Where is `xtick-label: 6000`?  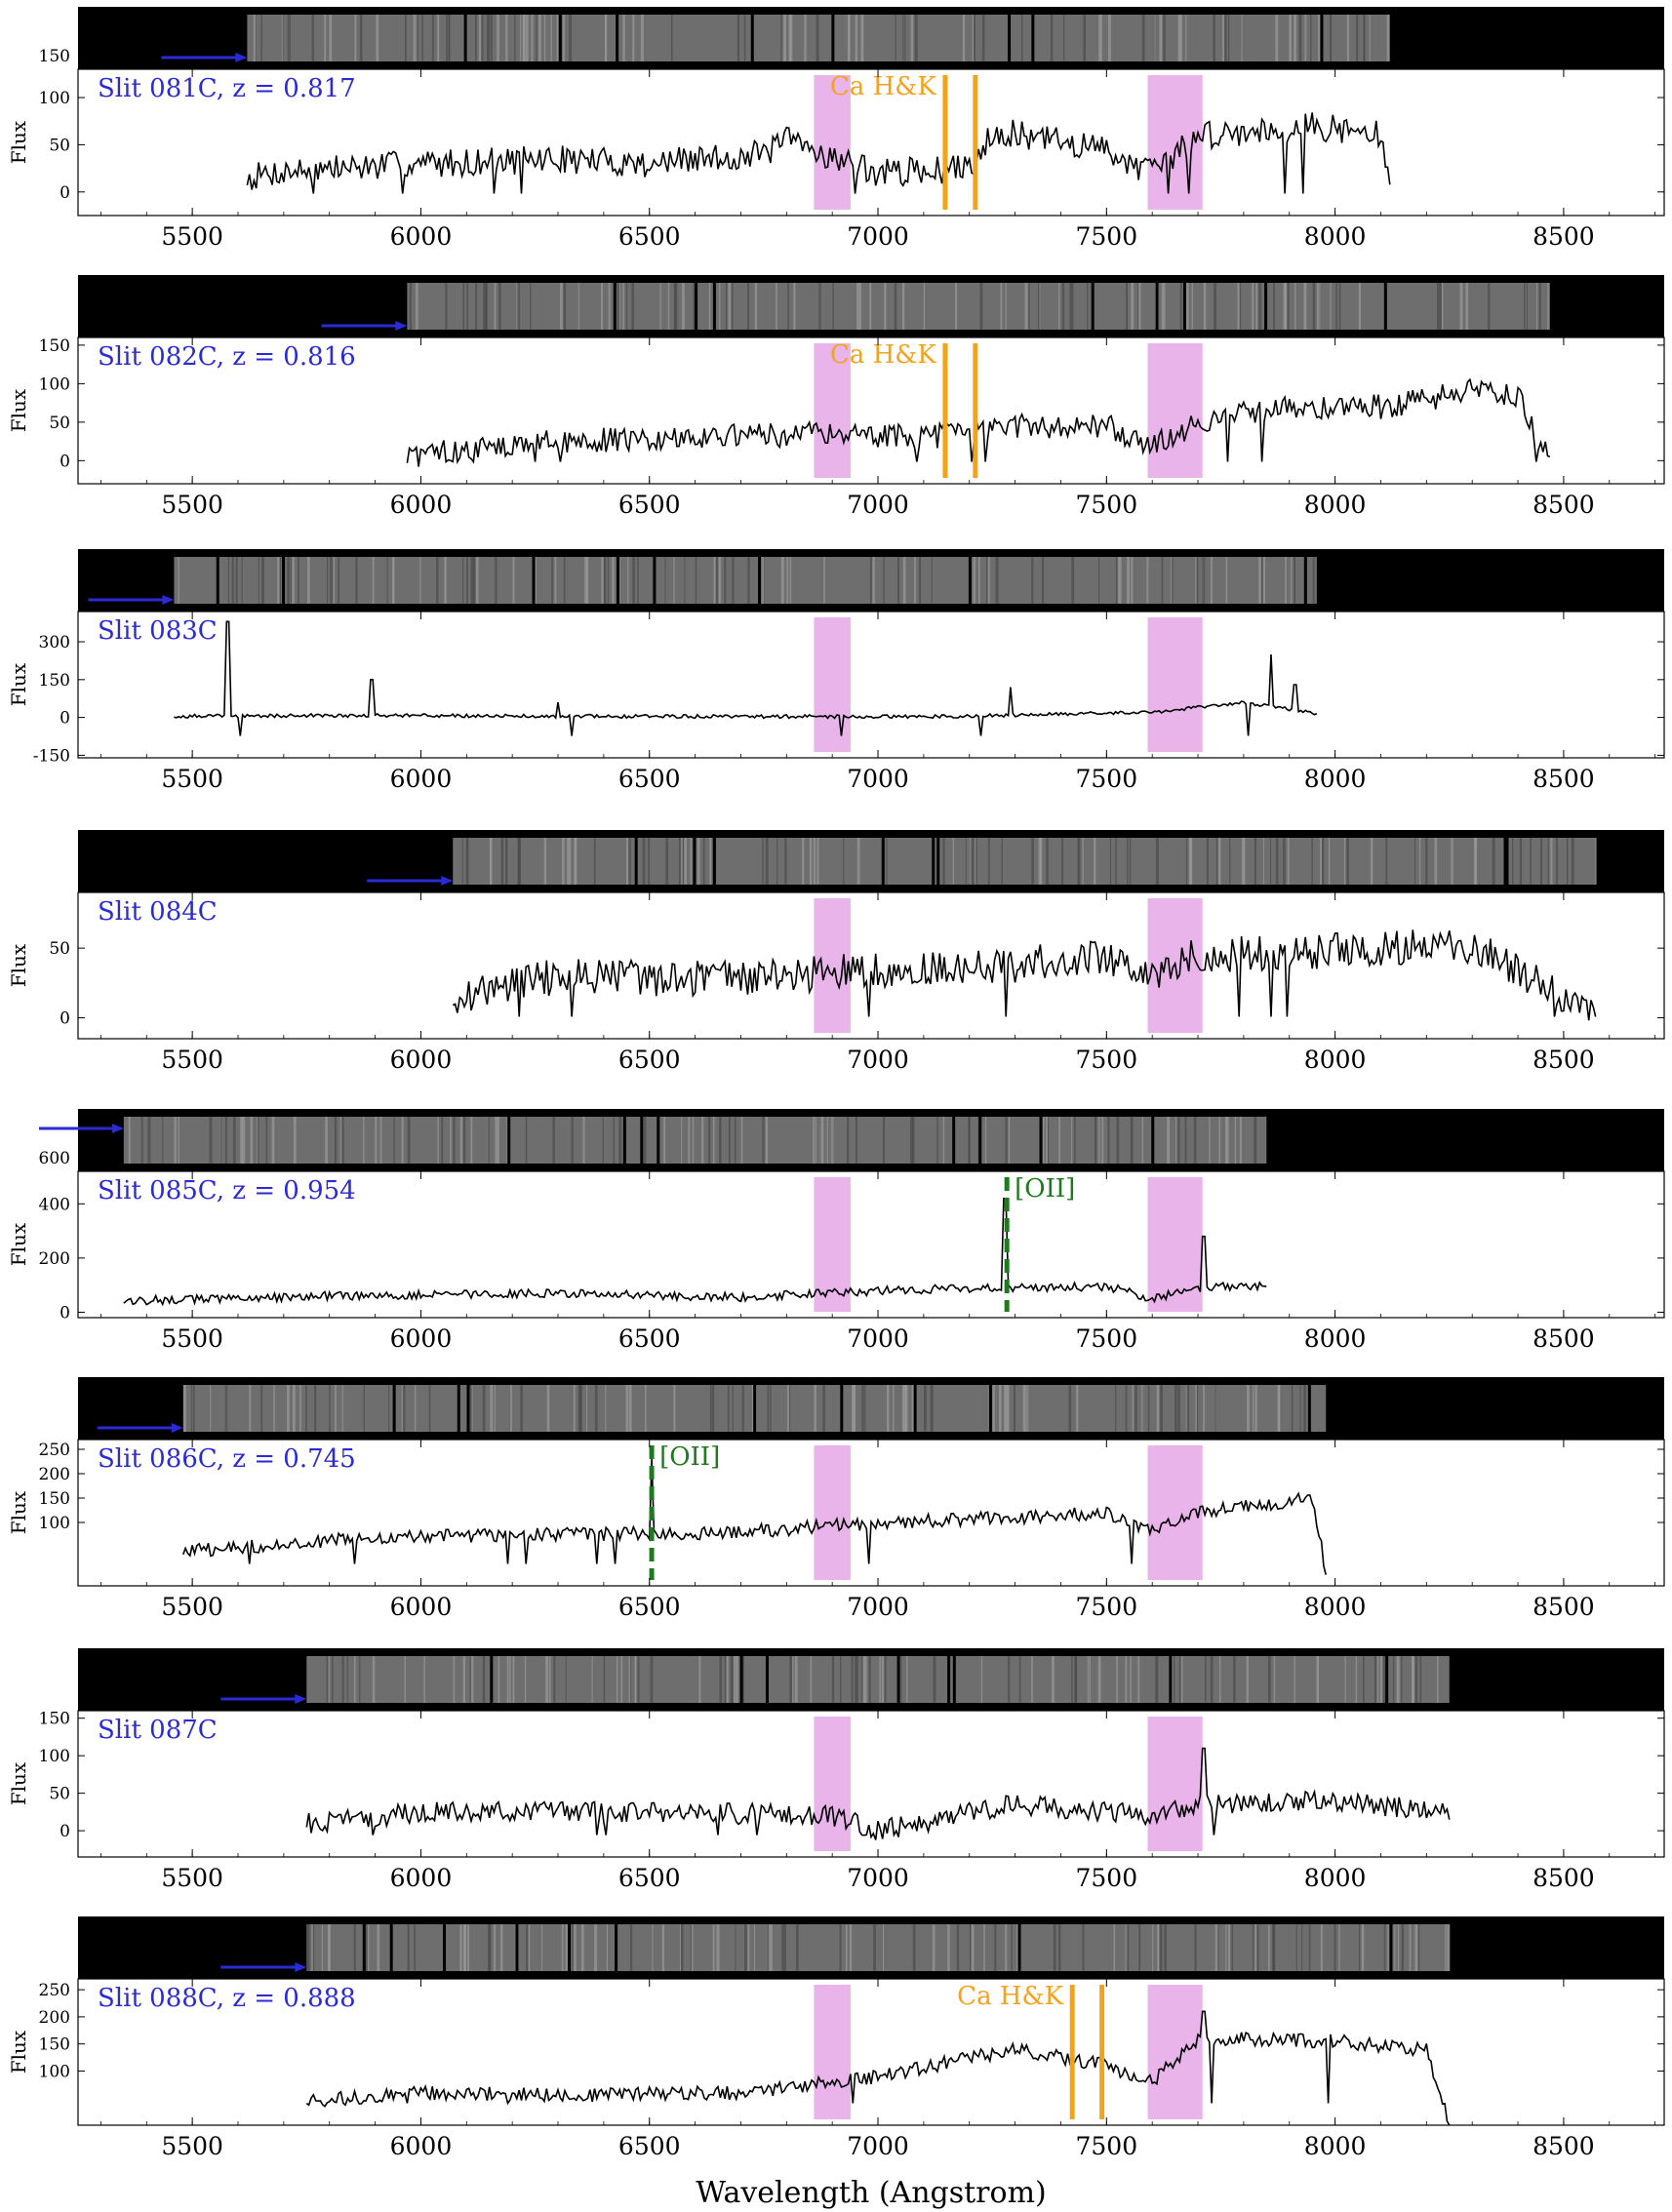
xtick-label: 6000 is located at coordinates (421, 1060).